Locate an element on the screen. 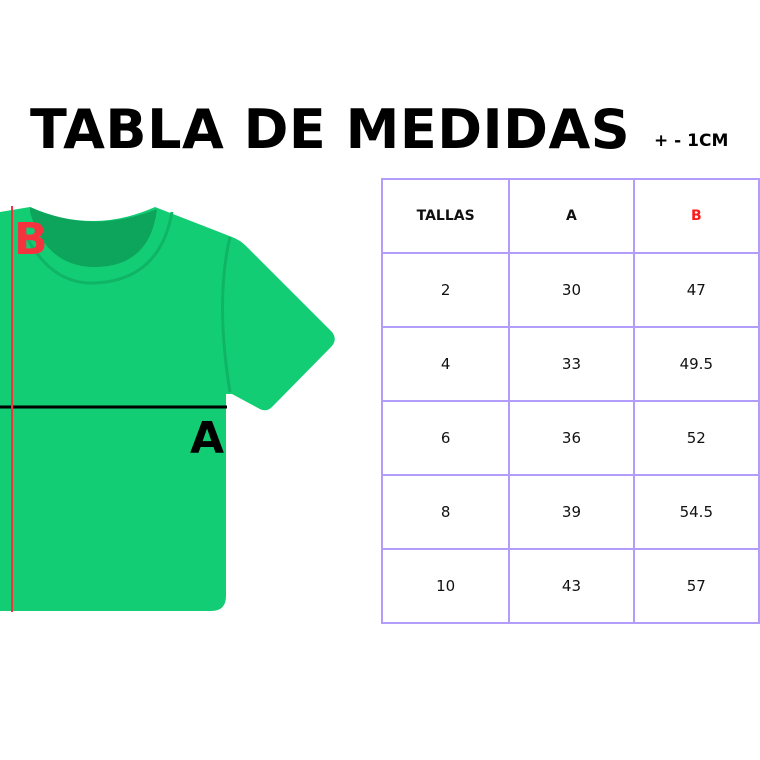 This screenshot has height=760, width=760. cell-a: 33 is located at coordinates (571, 364).